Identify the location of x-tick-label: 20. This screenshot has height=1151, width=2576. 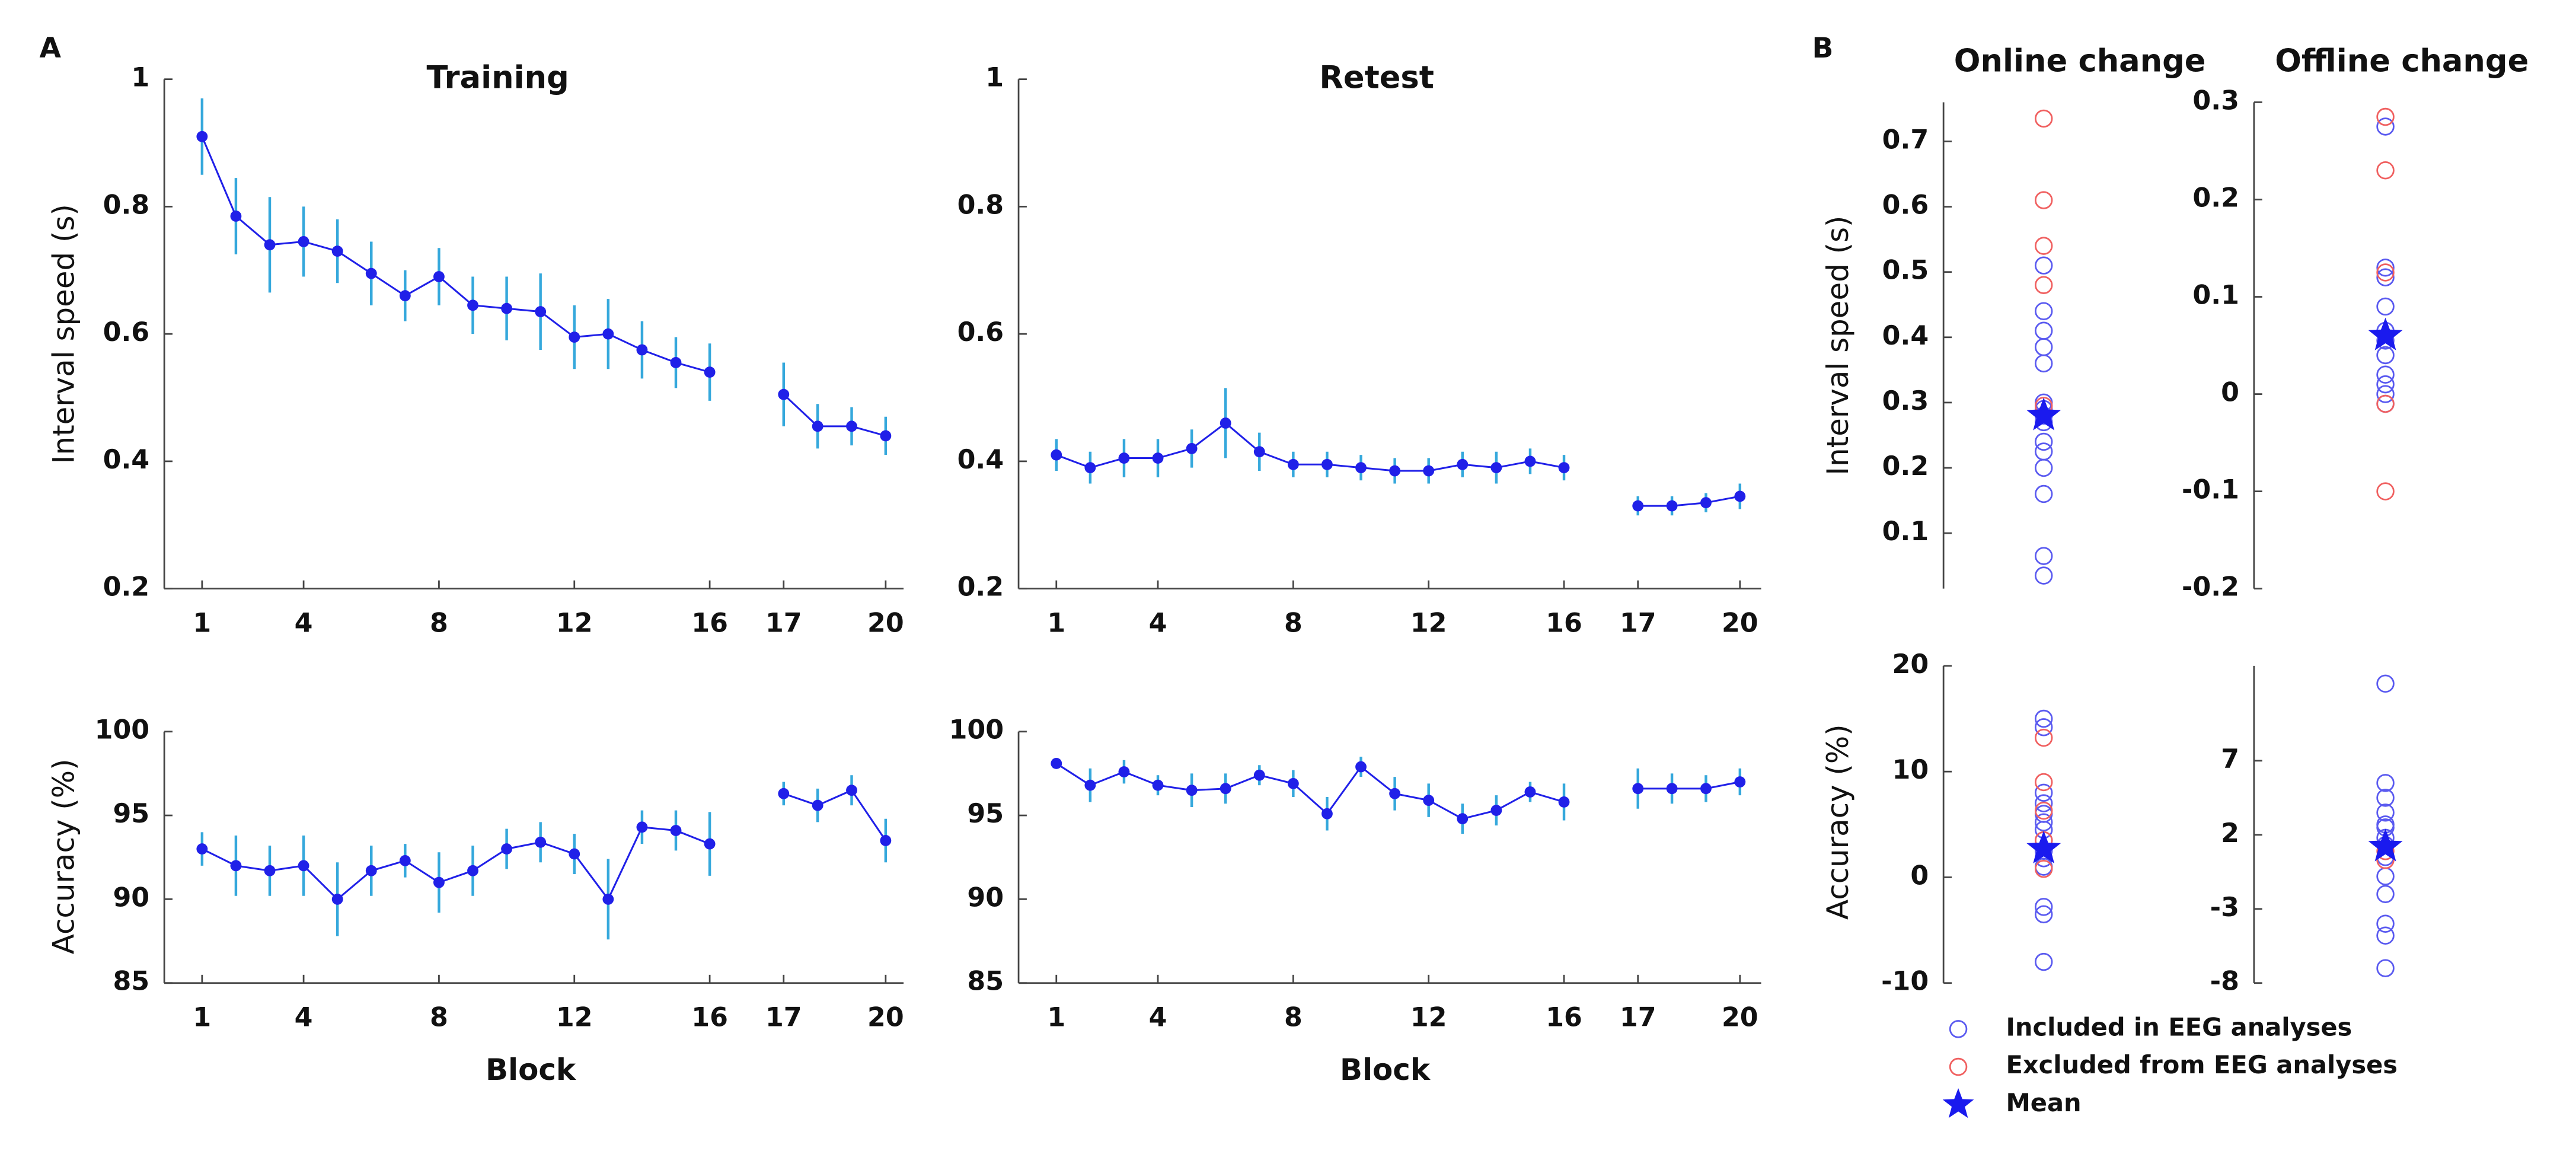
(1740, 1018).